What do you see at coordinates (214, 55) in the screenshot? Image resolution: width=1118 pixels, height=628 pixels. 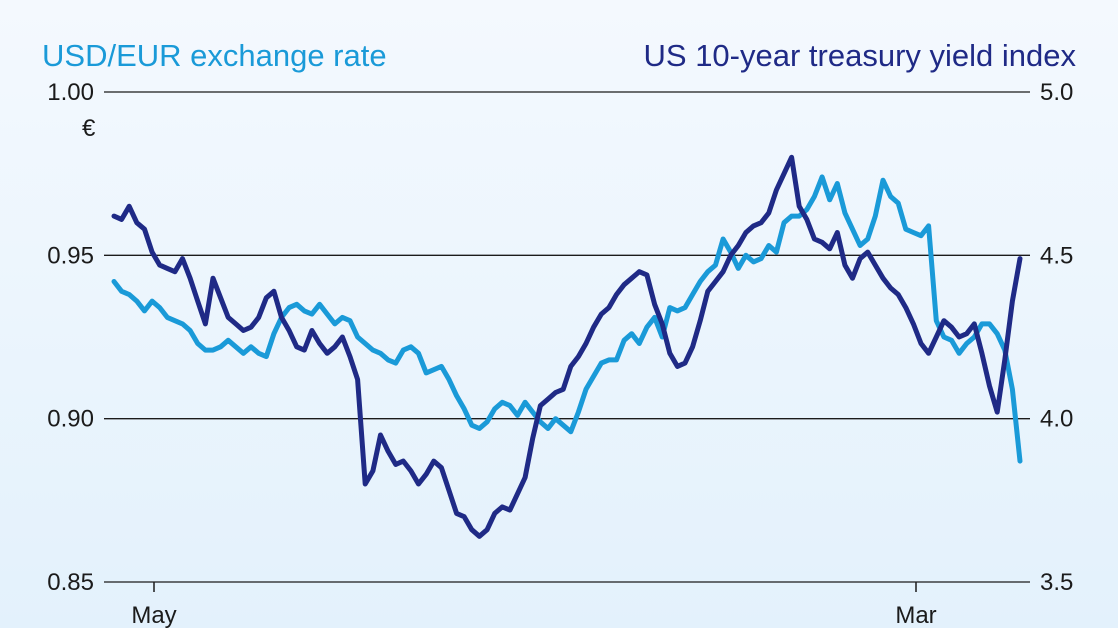 I see `left-axis-title: USD/EUR exchange rate` at bounding box center [214, 55].